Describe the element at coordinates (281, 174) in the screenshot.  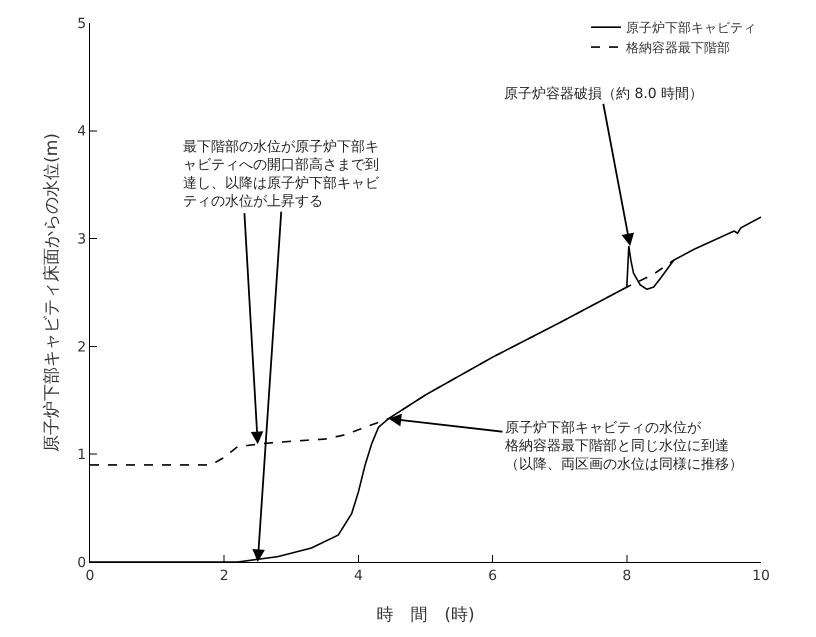
I see `annotation: 最下階部の水位が原子炉下部キャビティへの開口部高さまで到達し、以降は原子炉下部キャビティの水位が上昇する` at that location.